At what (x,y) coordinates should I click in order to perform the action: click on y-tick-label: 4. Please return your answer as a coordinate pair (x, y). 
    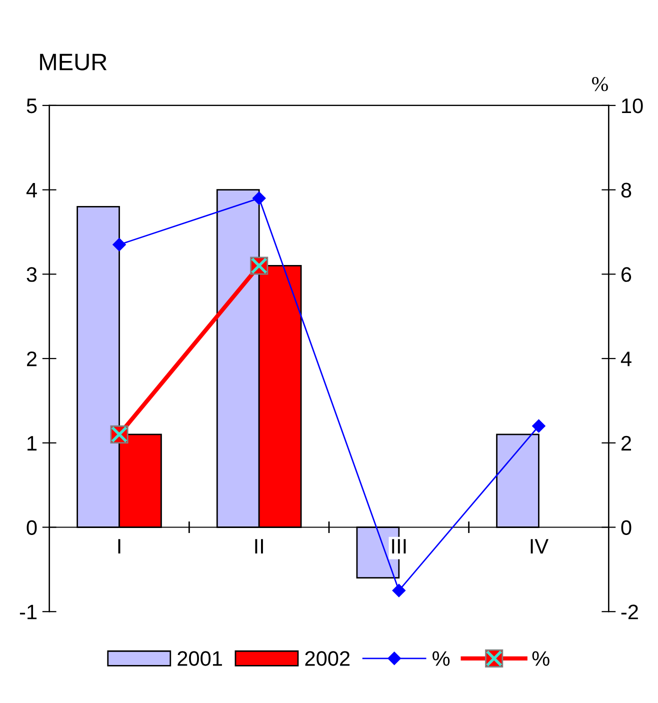
    Looking at the image, I should click on (31, 190).